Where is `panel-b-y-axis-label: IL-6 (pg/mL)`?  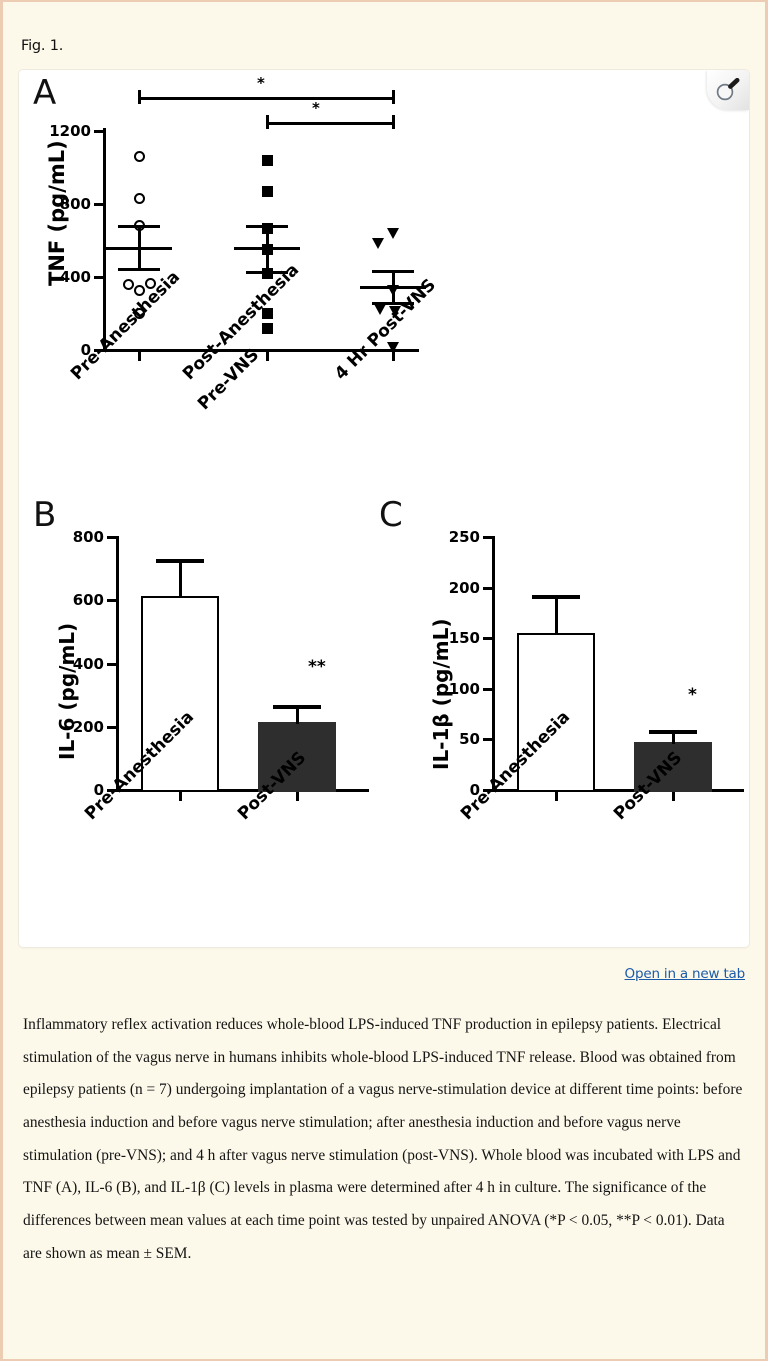
panel-b-y-axis-label: IL-6 (pg/mL) is located at coordinates (67, 691).